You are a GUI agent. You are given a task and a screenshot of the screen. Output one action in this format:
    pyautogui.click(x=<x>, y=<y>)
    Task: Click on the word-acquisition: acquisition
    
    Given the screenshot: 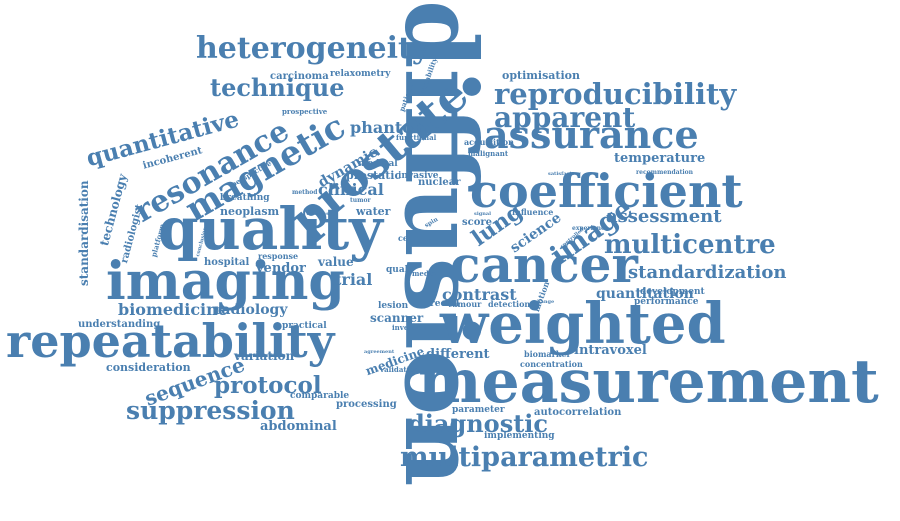 What is the action you would take?
    pyautogui.click(x=489, y=142)
    